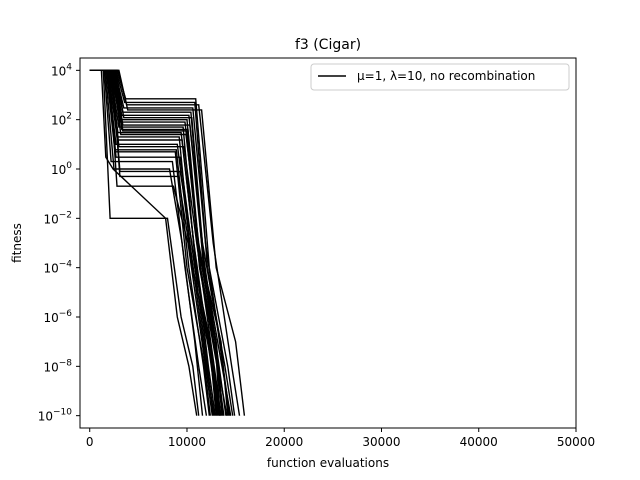 Image resolution: width=640 pixels, height=480 pixels. What do you see at coordinates (59, 243) in the screenshot?
I see `y-axis: 10⁴ 10² 10⁰ 10⁻² 10⁻⁴ 10⁻⁶ 10⁻⁸ 10⁻¹⁰` at bounding box center [59, 243].